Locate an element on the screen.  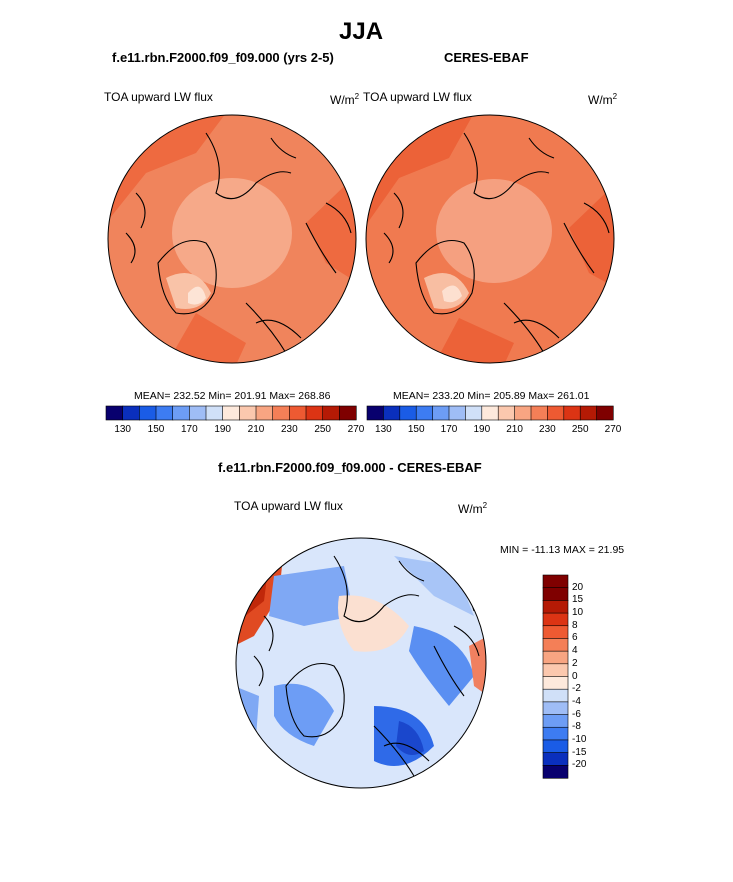
page-title: JJA is located at coordinates (361, 31).